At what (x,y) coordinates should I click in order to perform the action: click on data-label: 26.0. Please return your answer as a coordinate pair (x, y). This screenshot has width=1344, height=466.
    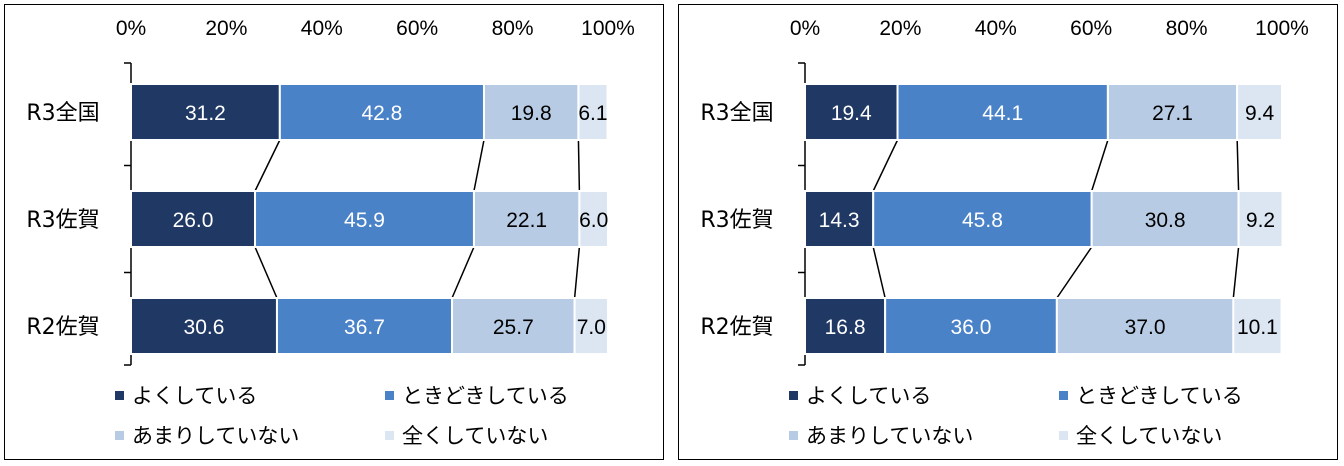
    Looking at the image, I should click on (193, 220).